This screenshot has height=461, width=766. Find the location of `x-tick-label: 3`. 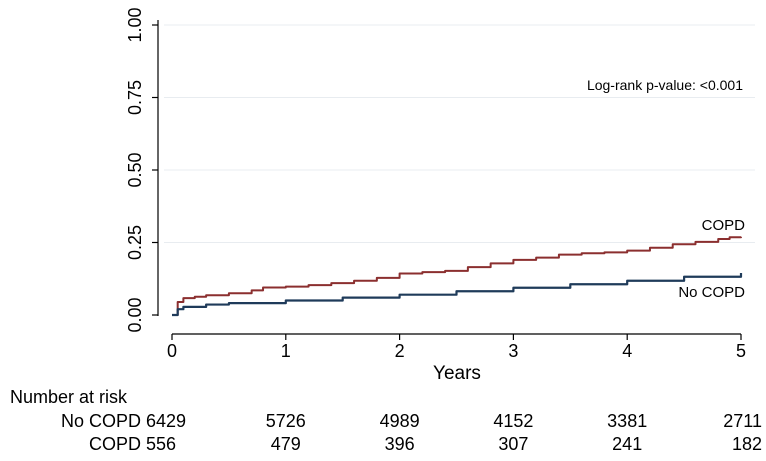

x-tick-label: 3 is located at coordinates (513, 351).